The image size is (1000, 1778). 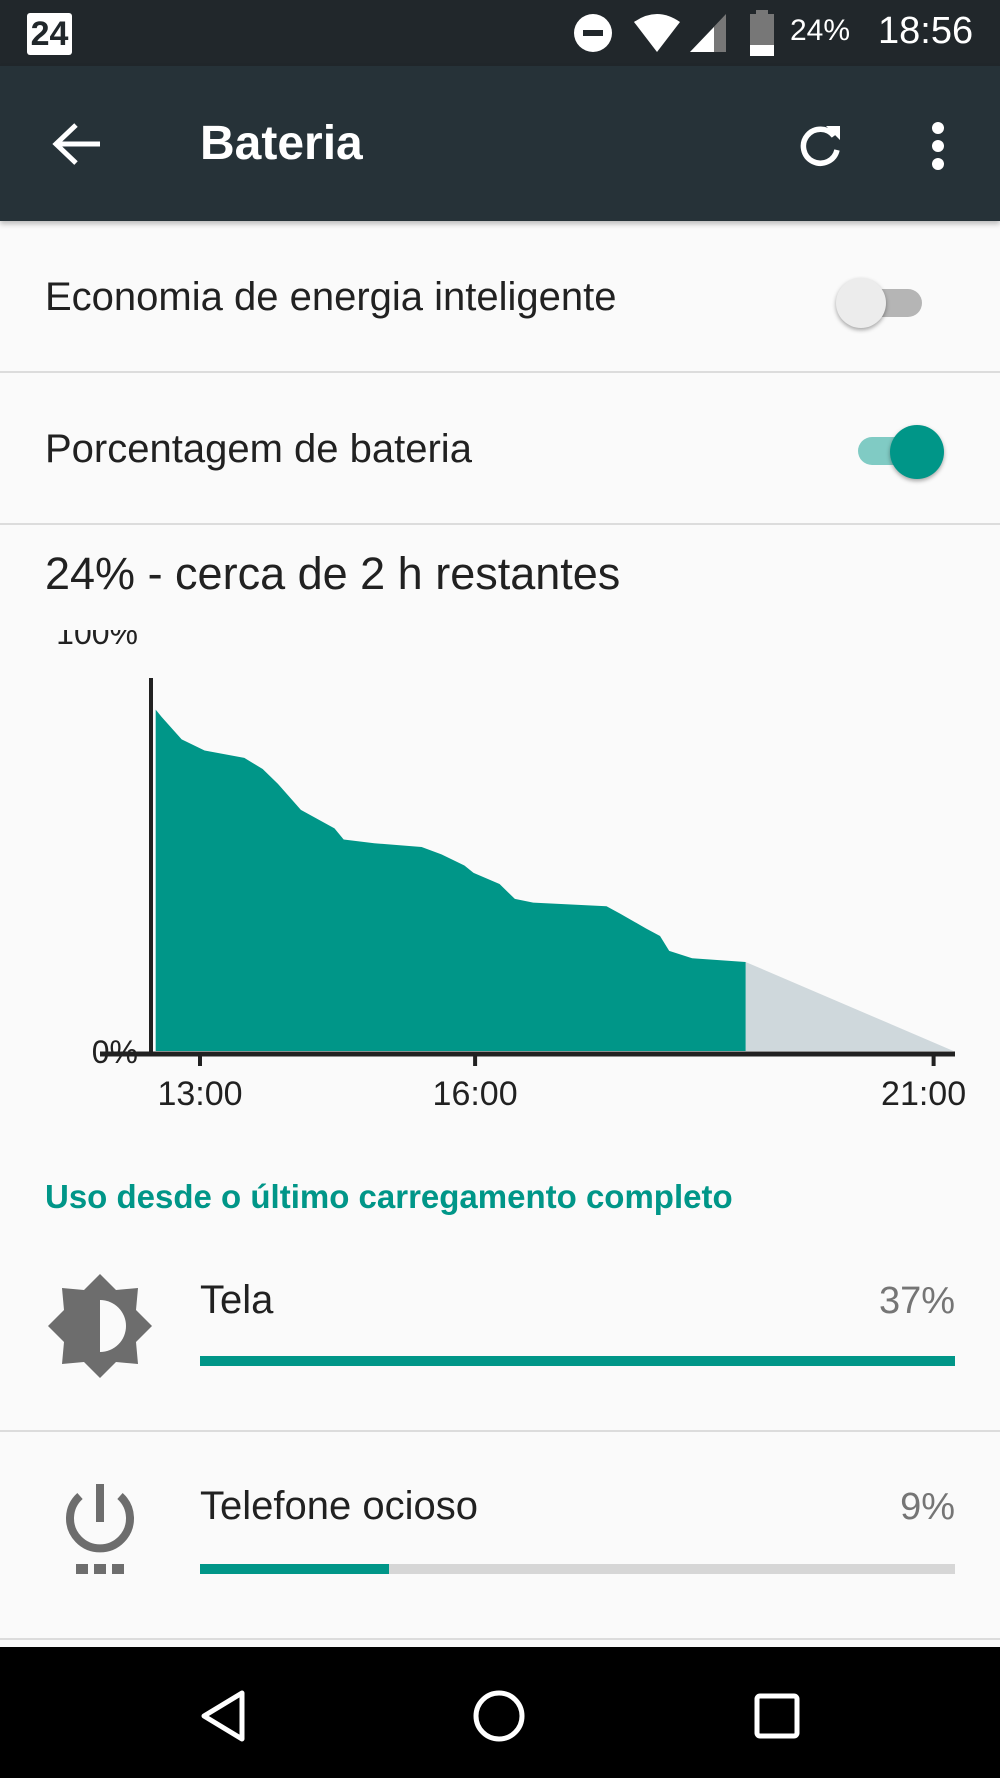 I want to click on usage-label: Tela, so click(x=237, y=1300).